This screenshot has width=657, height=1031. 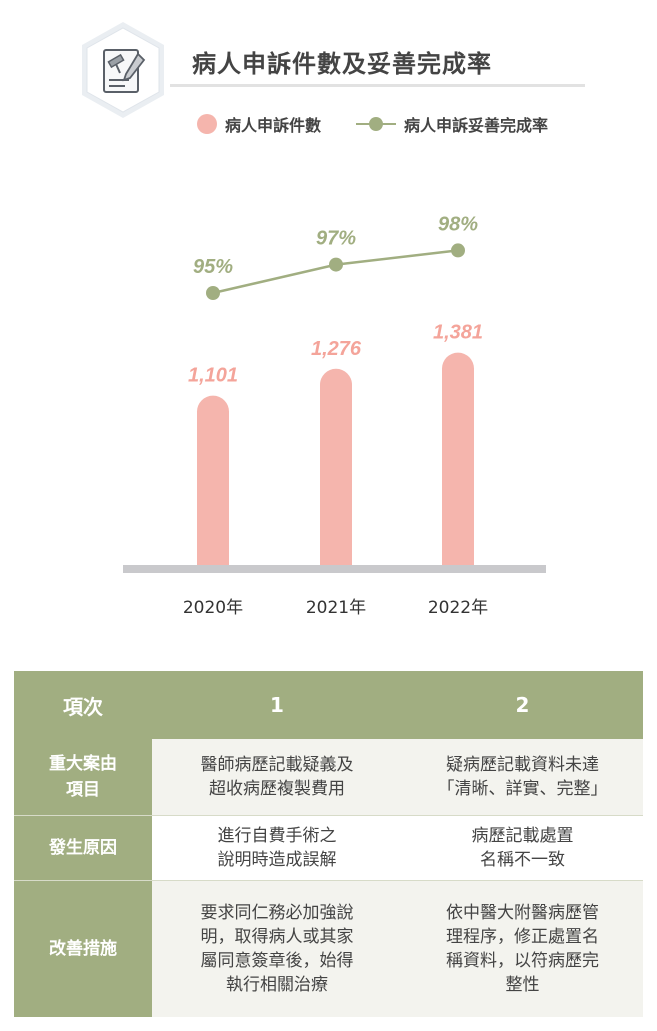 I want to click on legend-line-label: 病人申訴妥善完成率, so click(x=476, y=125).